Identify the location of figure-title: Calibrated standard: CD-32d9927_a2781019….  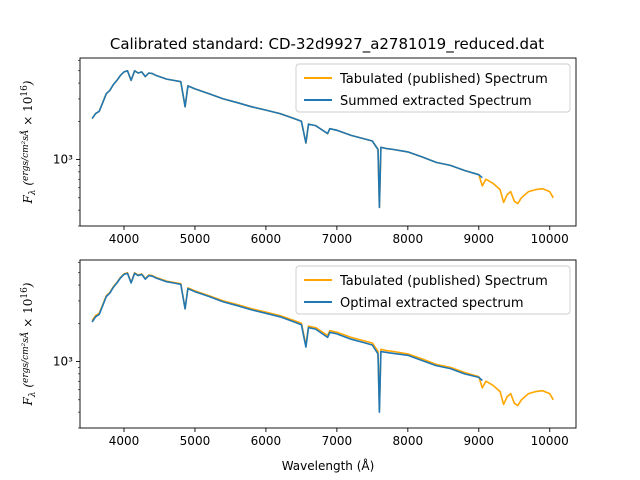
(327, 44).